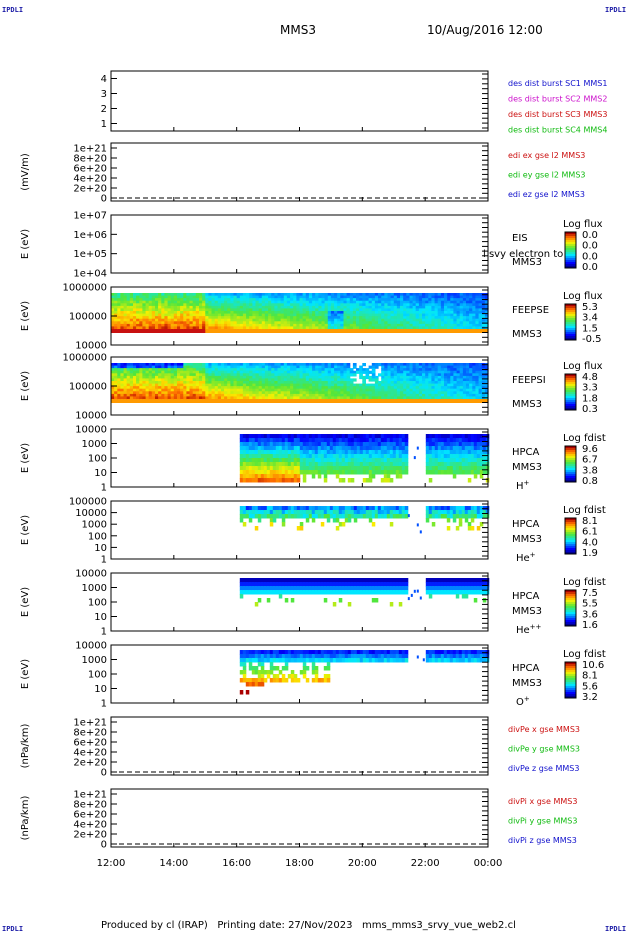 Image resolution: width=630 pixels, height=934 pixels. I want to click on instrument-label: EIS, so click(520, 238).